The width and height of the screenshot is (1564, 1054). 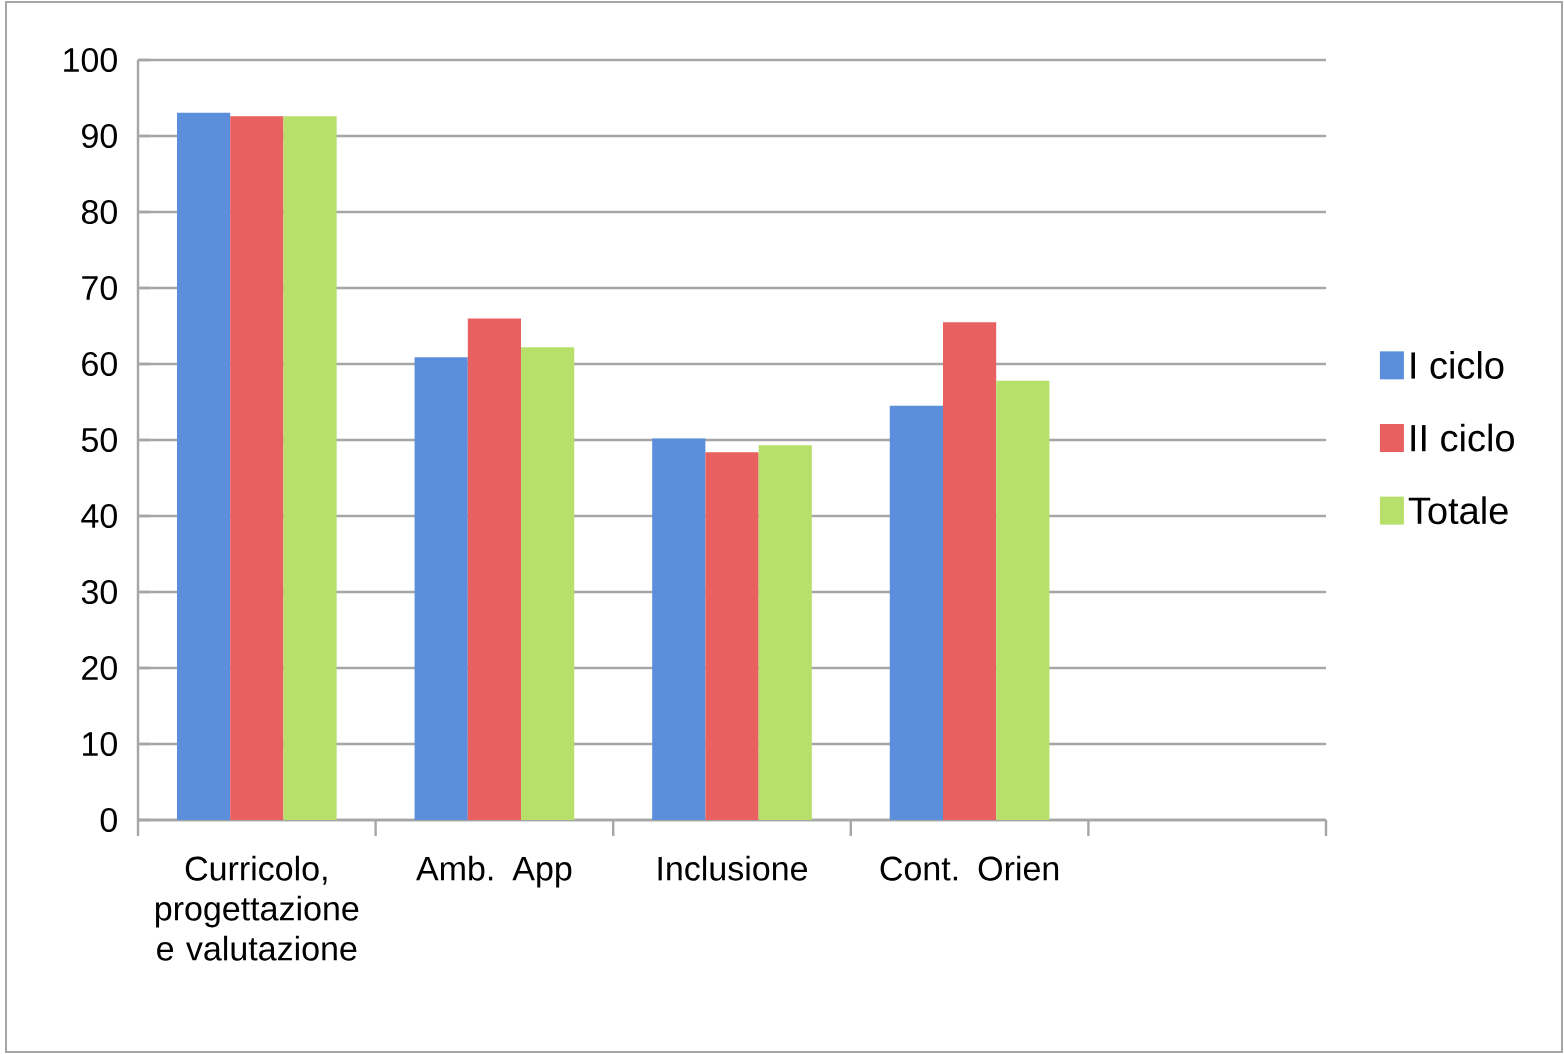 What do you see at coordinates (90, 60) in the screenshot?
I see `y-tick-label: 100` at bounding box center [90, 60].